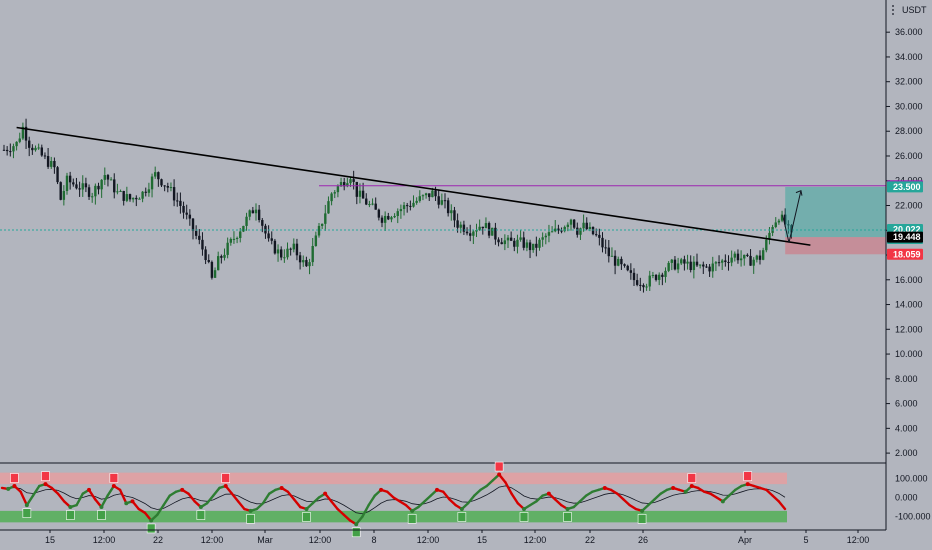  Describe the element at coordinates (909, 82) in the screenshot. I see `price-tick-label: 32.000` at that location.